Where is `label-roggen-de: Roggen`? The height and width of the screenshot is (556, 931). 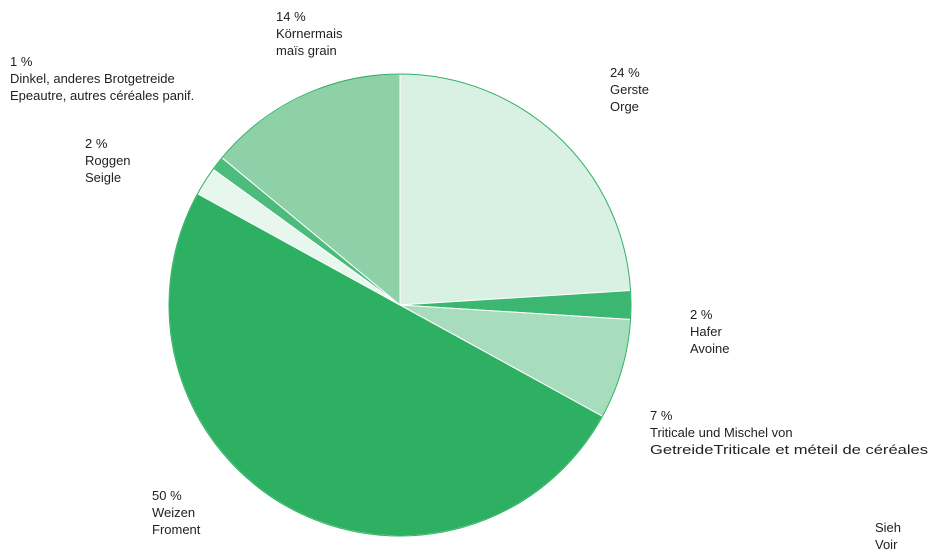 label-roggen-de: Roggen is located at coordinates (108, 160).